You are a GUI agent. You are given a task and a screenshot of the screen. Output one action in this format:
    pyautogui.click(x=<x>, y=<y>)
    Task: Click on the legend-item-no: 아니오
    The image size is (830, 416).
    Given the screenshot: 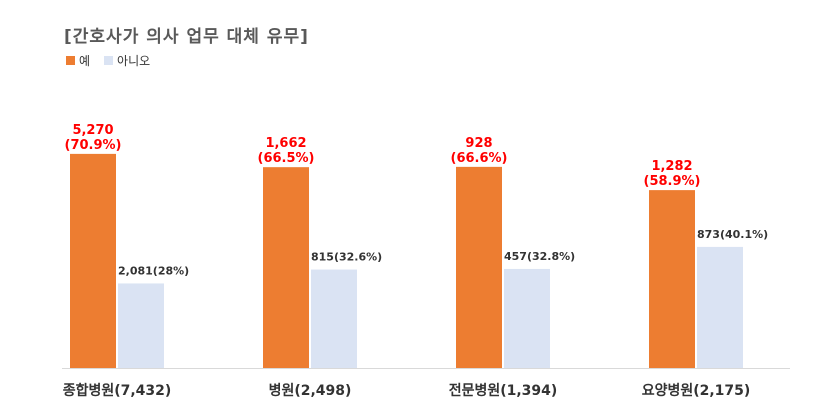 What is the action you would take?
    pyautogui.click(x=127, y=60)
    